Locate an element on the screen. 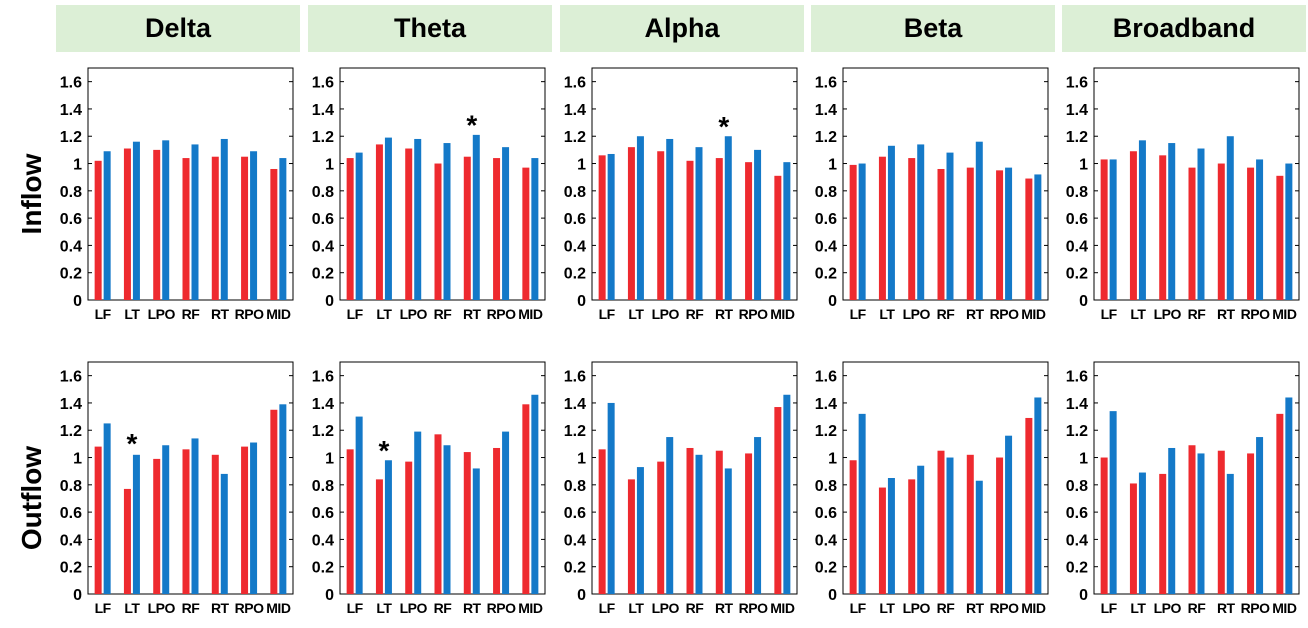 This screenshot has height=628, width=1308. chart-outflow-alpha-bar-series2-lf is located at coordinates (611, 498).